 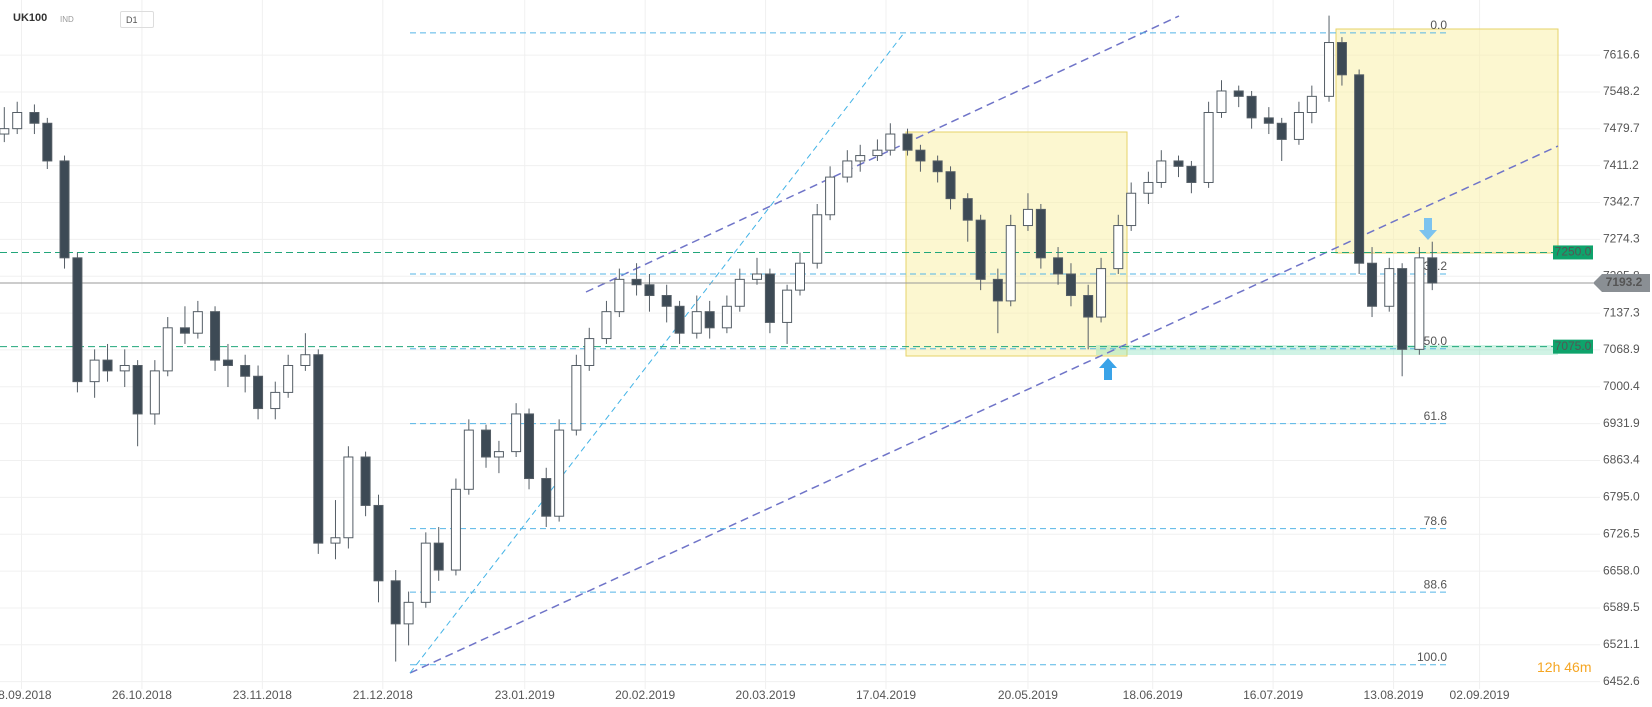 What do you see at coordinates (1621, 312) in the screenshot?
I see `y-tick-label: 7137.3` at bounding box center [1621, 312].